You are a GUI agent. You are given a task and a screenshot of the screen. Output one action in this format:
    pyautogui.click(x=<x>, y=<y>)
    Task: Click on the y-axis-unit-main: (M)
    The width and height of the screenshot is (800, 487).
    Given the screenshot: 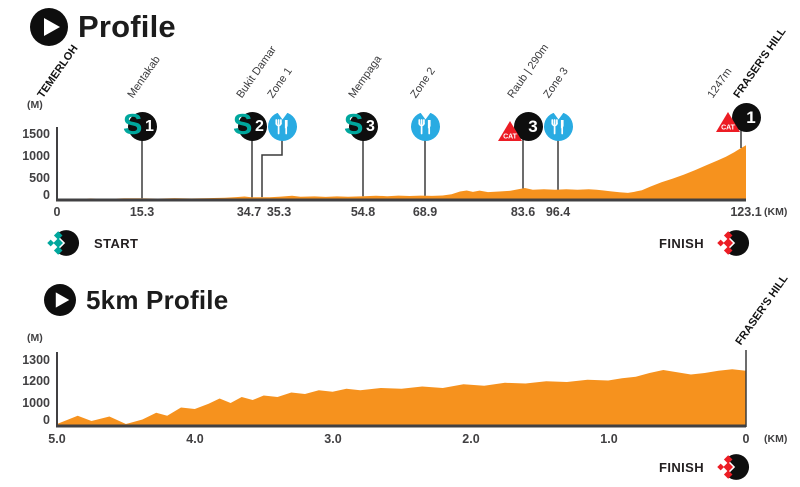 What is the action you would take?
    pyautogui.click(x=35, y=105)
    